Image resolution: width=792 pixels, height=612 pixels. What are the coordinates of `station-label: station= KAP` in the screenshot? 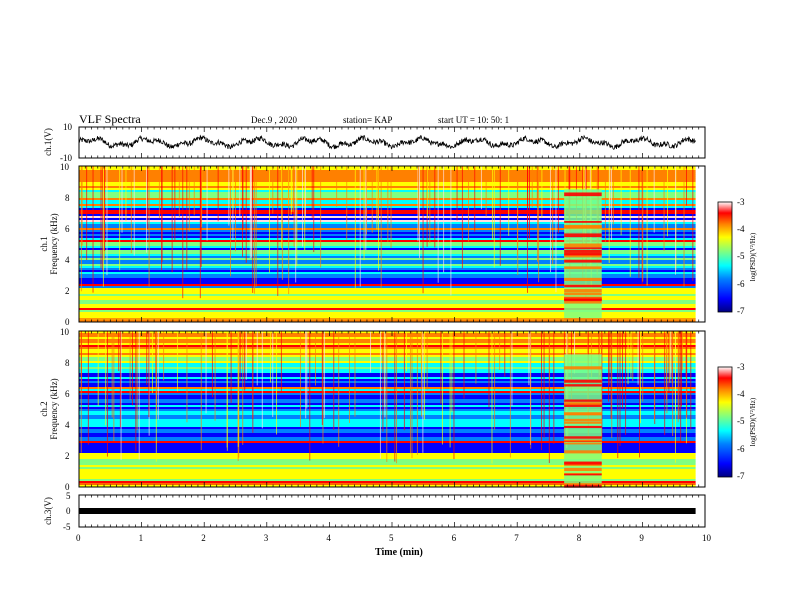 It's located at (368, 120).